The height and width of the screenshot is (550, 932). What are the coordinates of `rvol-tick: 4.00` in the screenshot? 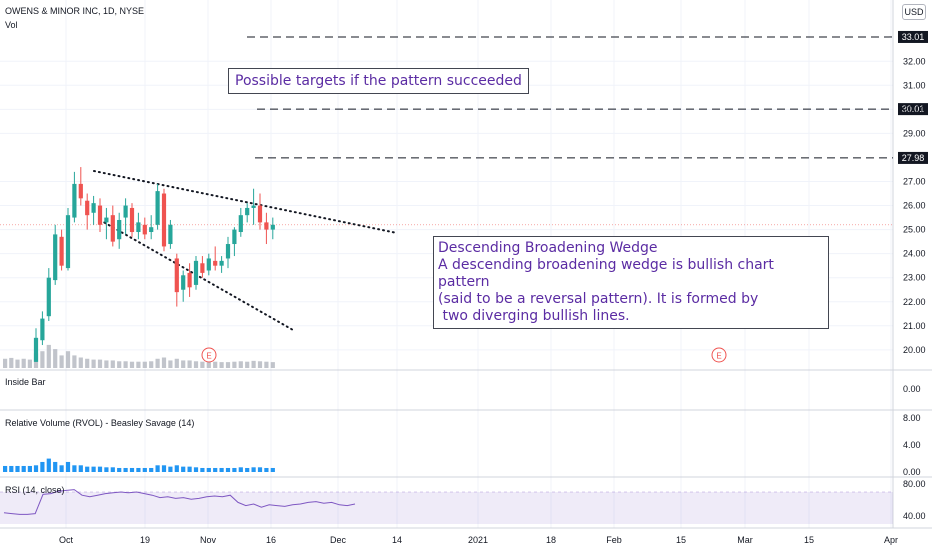 It's located at (912, 445).